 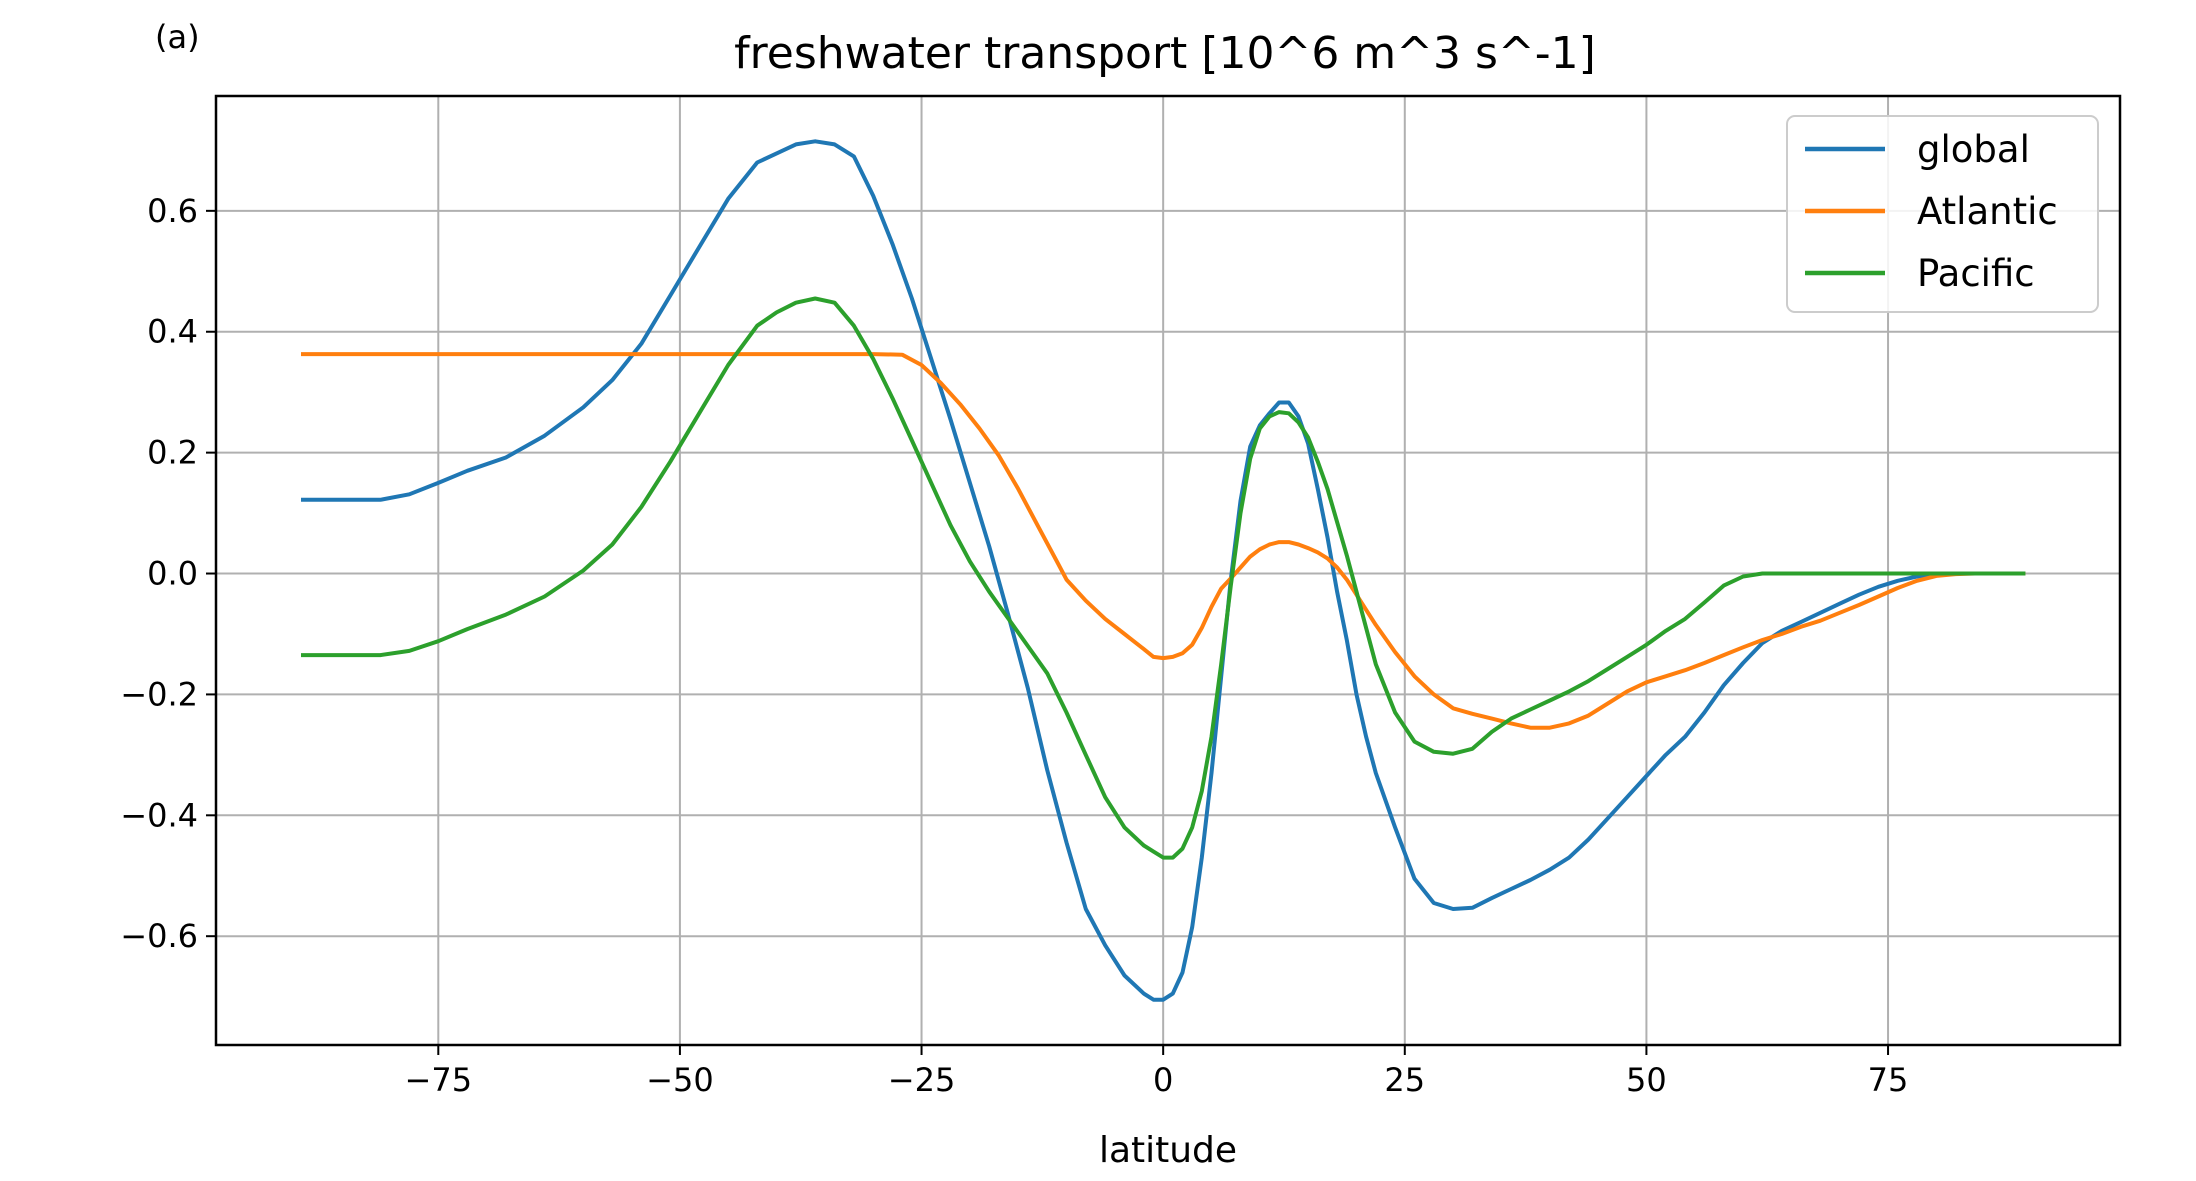 I want to click on y-tick-label: −0.6, so click(x=159, y=936).